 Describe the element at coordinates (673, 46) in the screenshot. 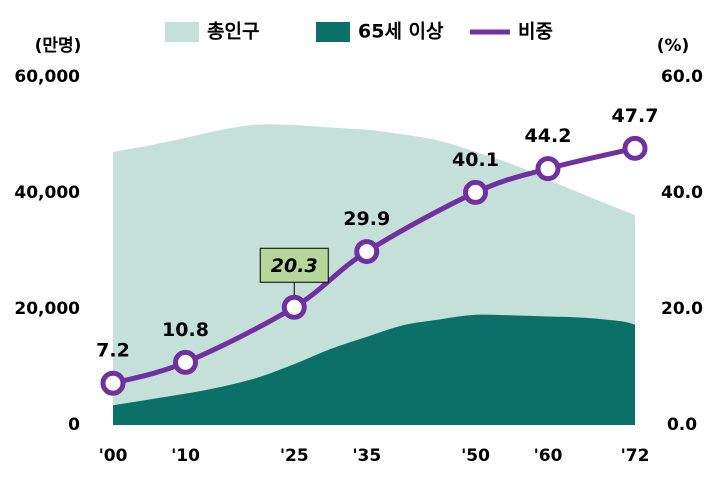

I see `y2-axis-title: (%)` at that location.